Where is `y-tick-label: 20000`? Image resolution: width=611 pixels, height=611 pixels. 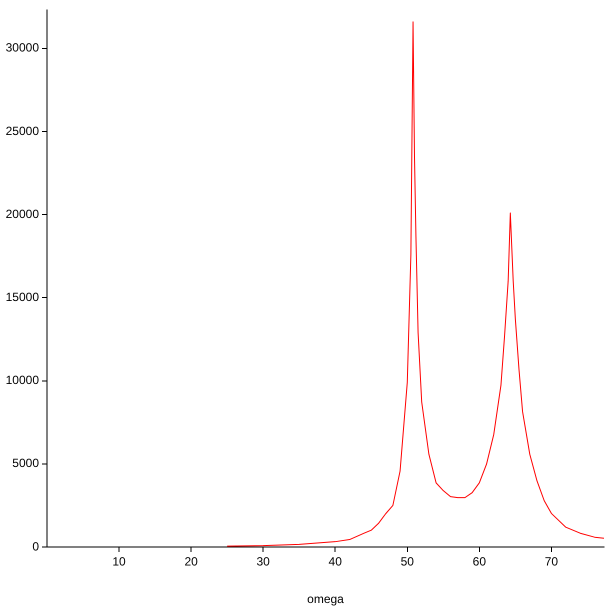
y-tick-label: 20000 is located at coordinates (23, 213).